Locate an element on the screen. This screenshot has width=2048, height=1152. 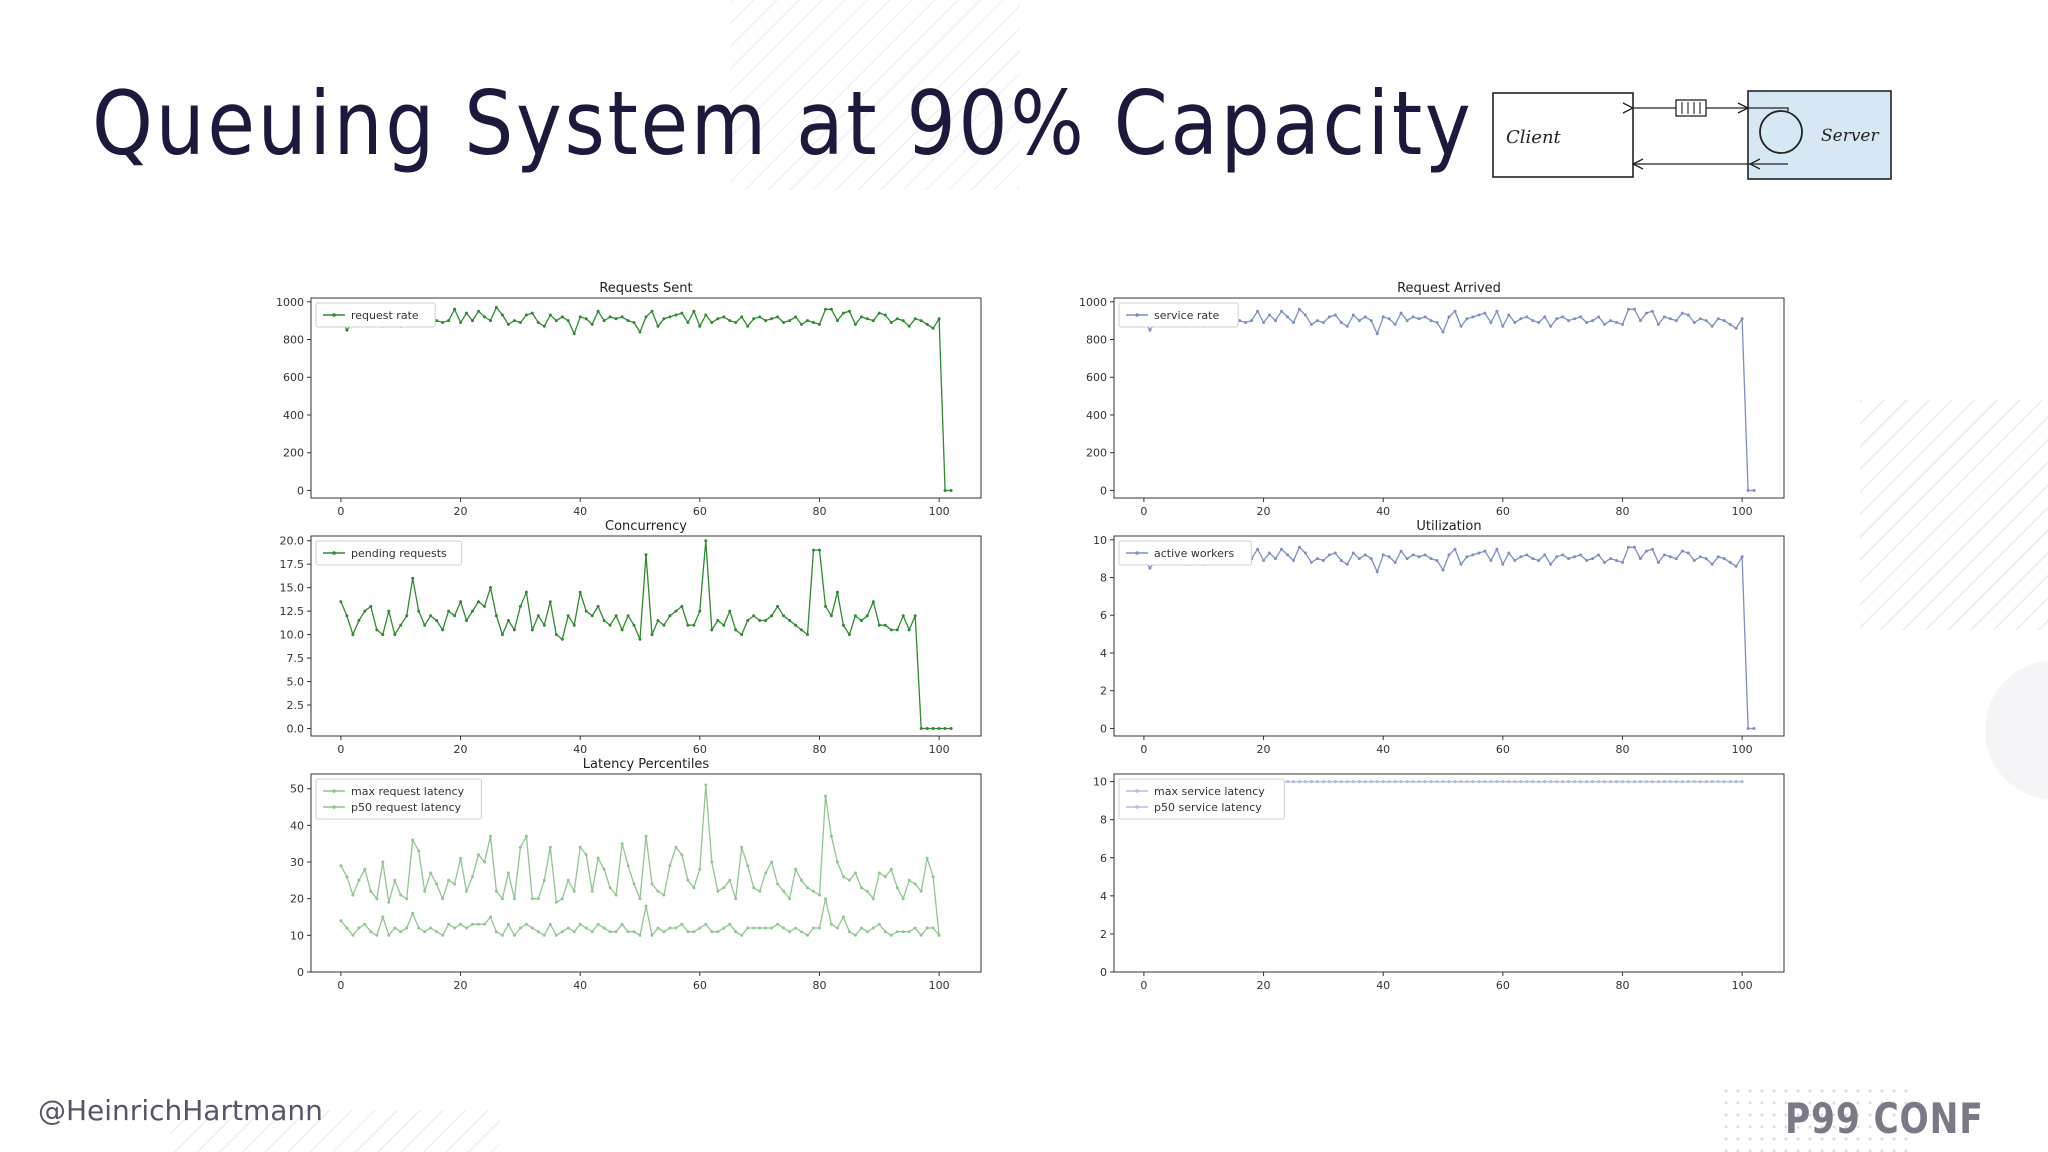
chart-title: Latency Percentiles is located at coordinates (646, 764).